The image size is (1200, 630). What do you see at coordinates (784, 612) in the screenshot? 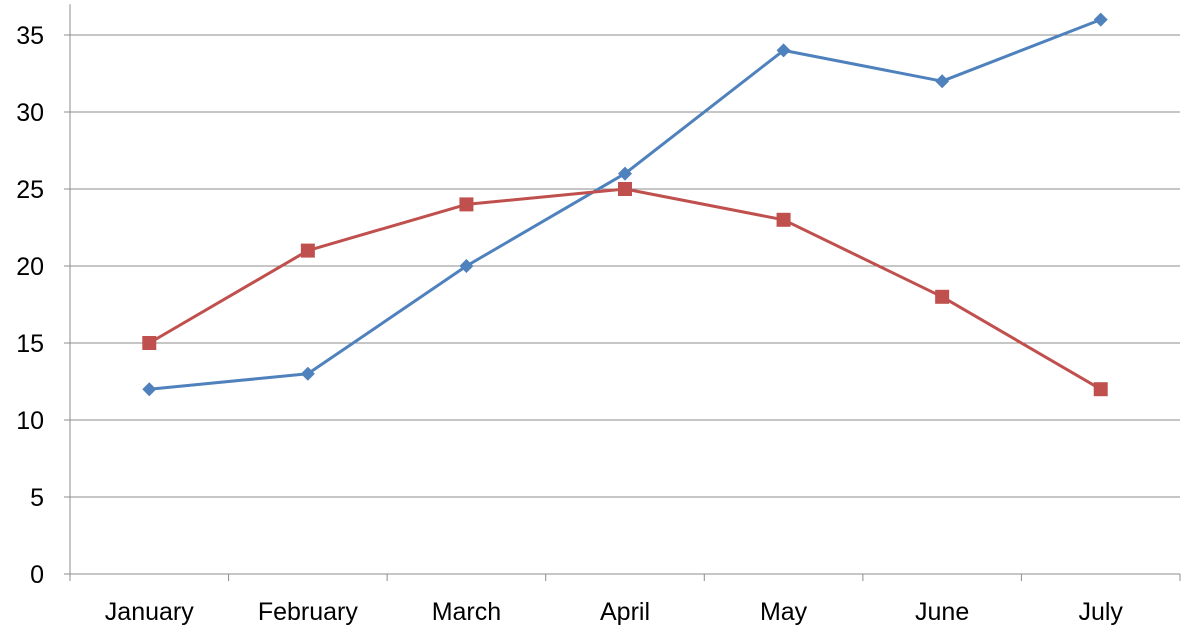
I see `x-tick-label-may: May` at bounding box center [784, 612].